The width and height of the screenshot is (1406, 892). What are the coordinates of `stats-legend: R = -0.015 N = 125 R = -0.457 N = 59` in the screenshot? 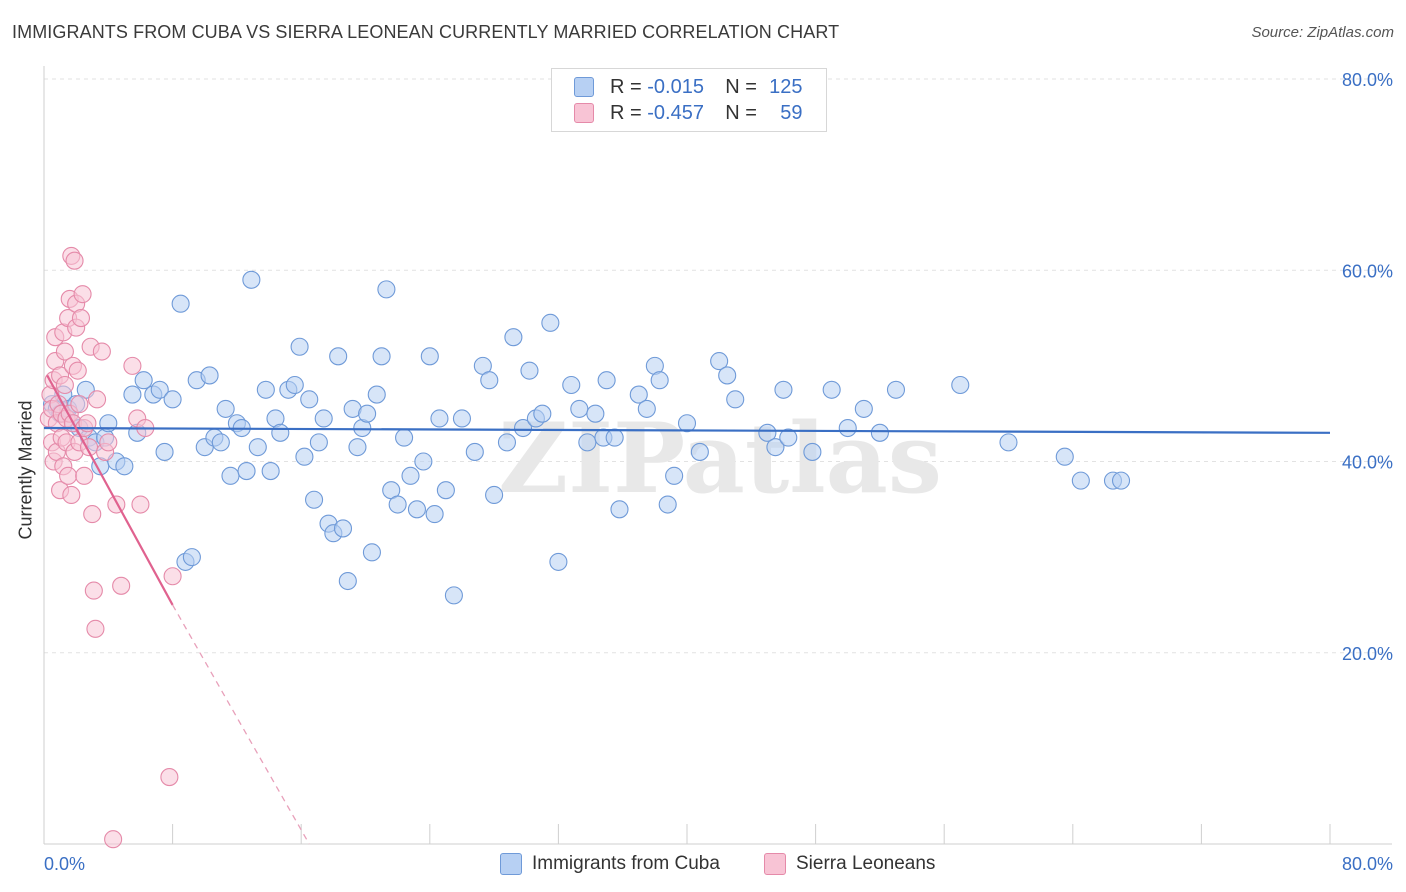 It's located at (689, 100).